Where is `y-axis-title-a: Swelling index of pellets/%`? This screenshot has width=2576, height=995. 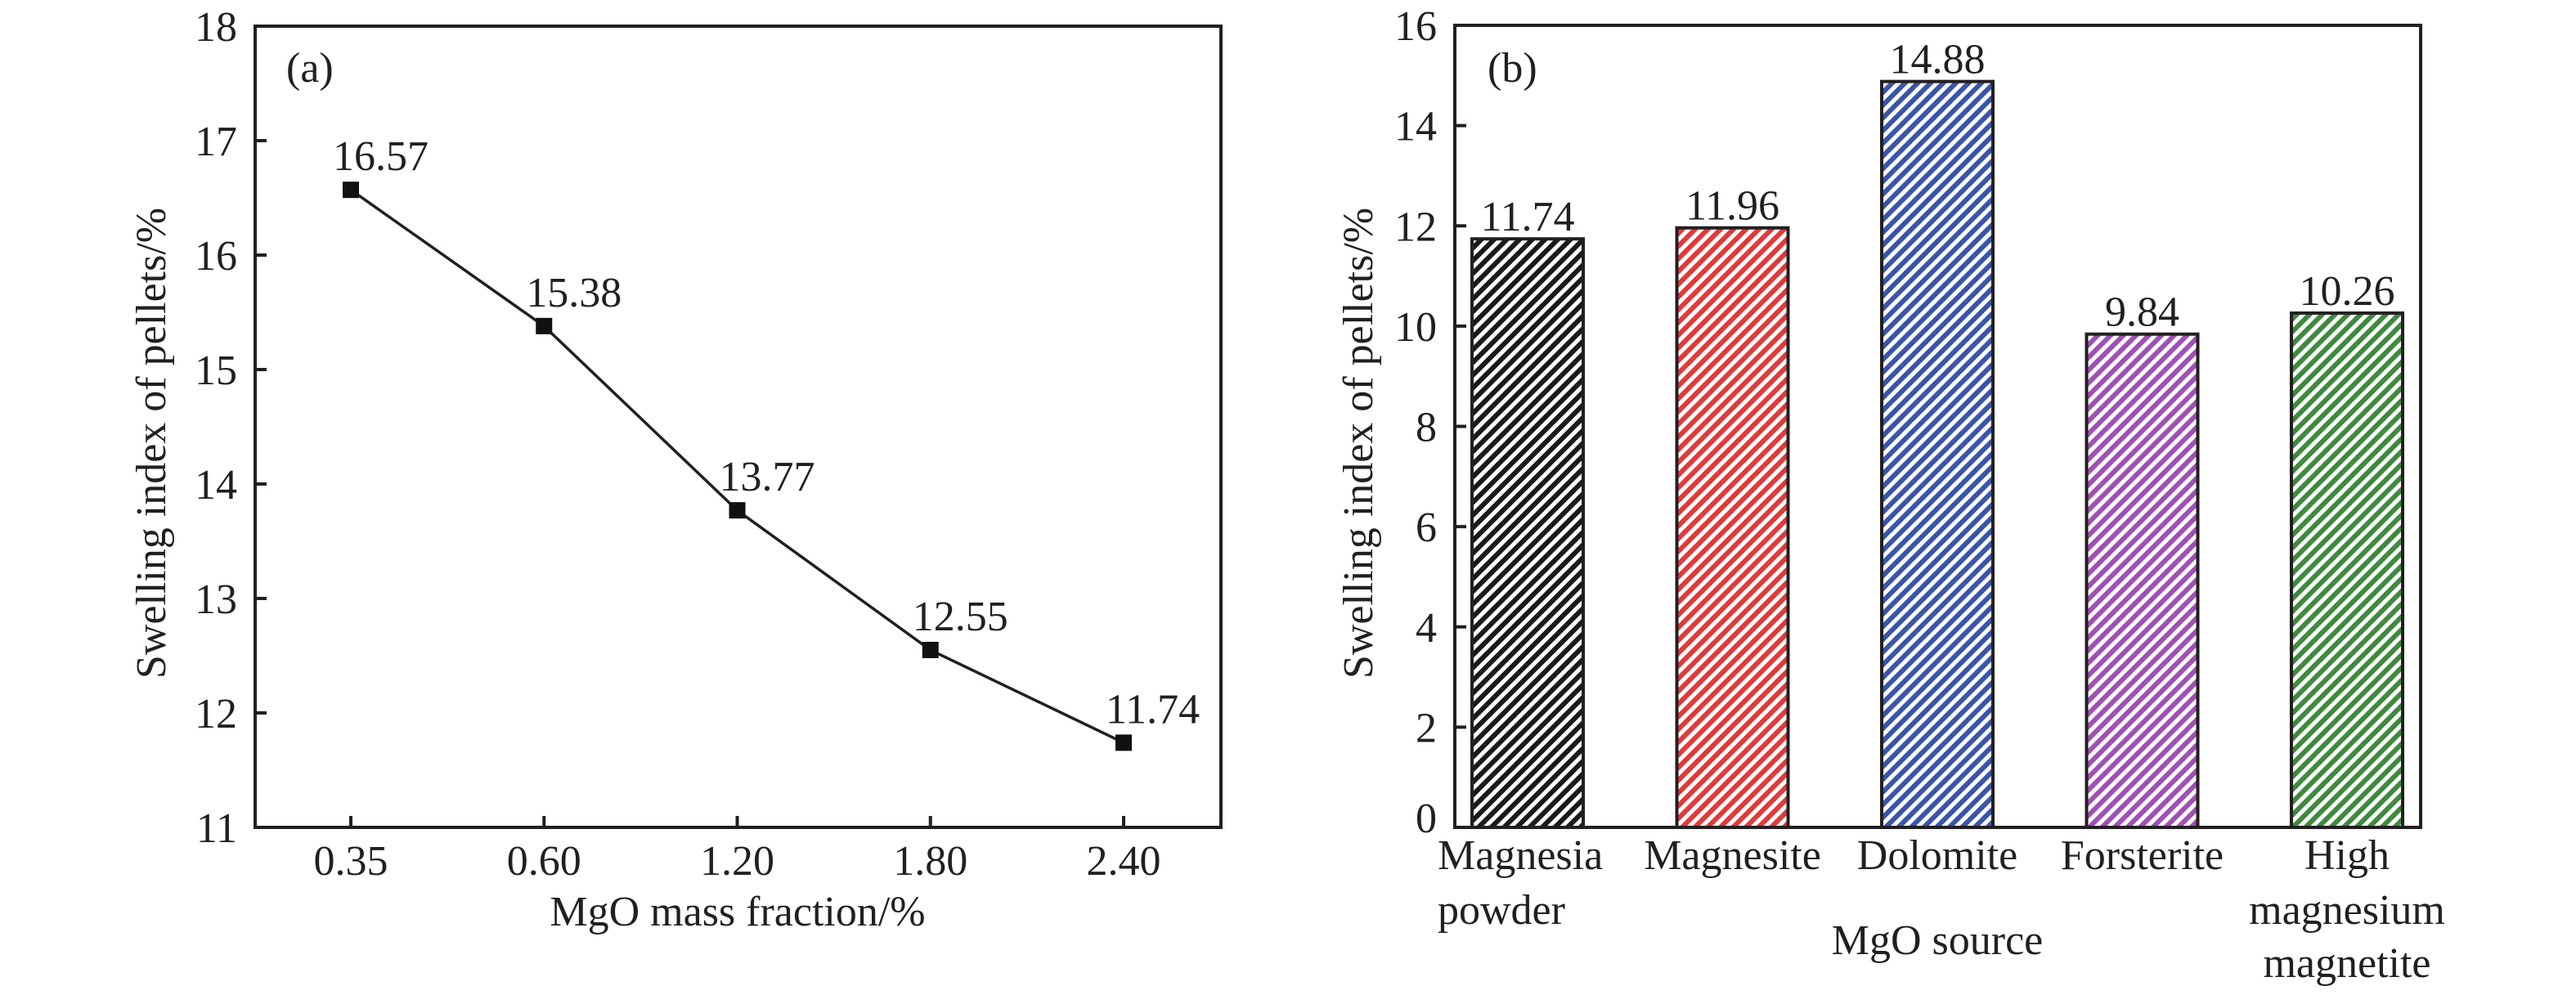
y-axis-title-a: Swelling index of pellets/% is located at coordinates (151, 443).